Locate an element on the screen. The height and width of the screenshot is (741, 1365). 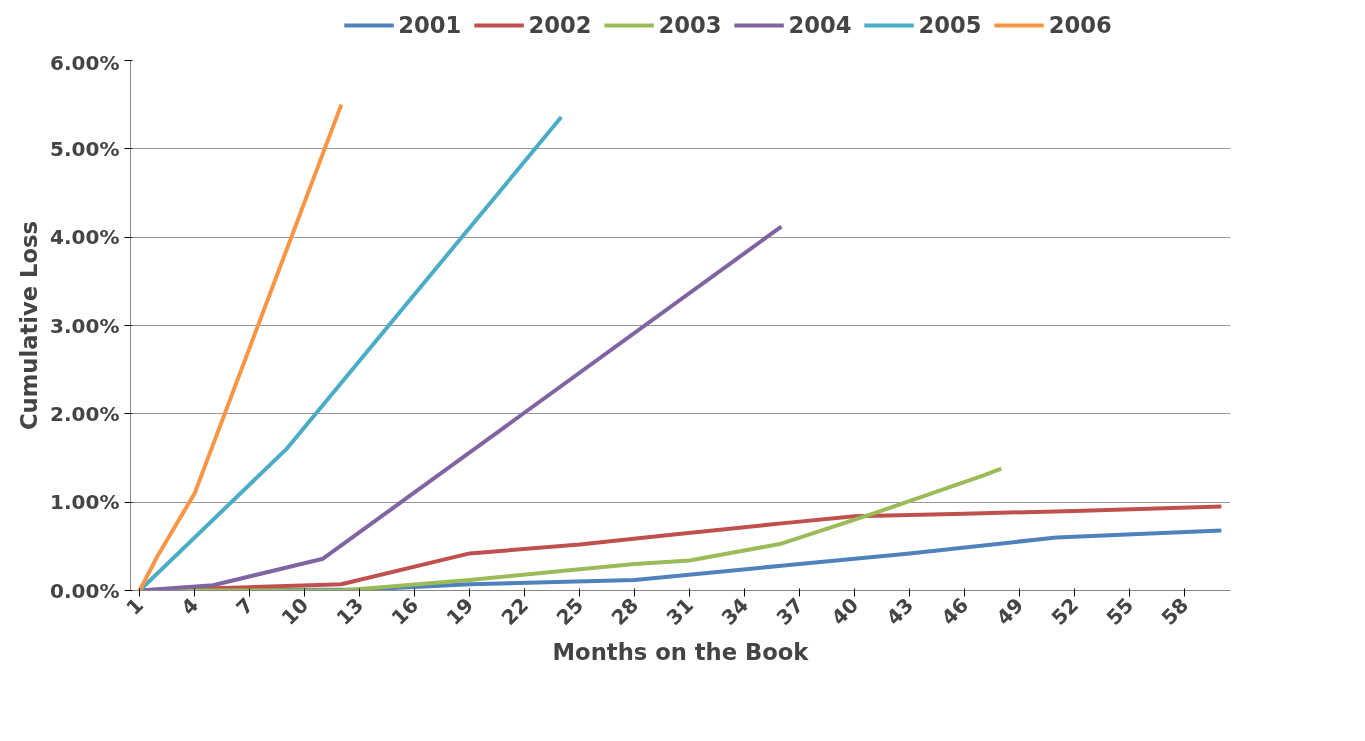
legend-label: 2001 is located at coordinates (430, 25).